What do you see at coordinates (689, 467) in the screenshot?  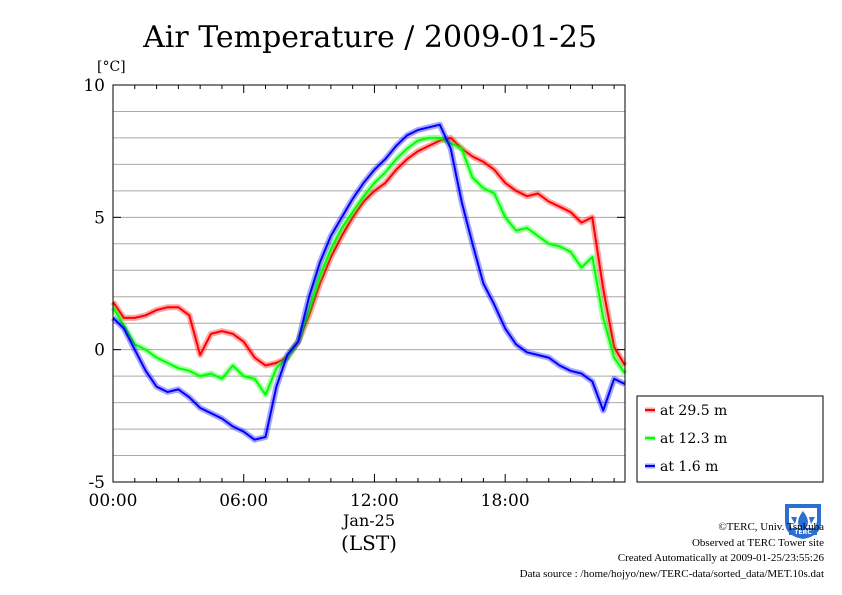 I see `legend-label: at 1.6 m` at bounding box center [689, 467].